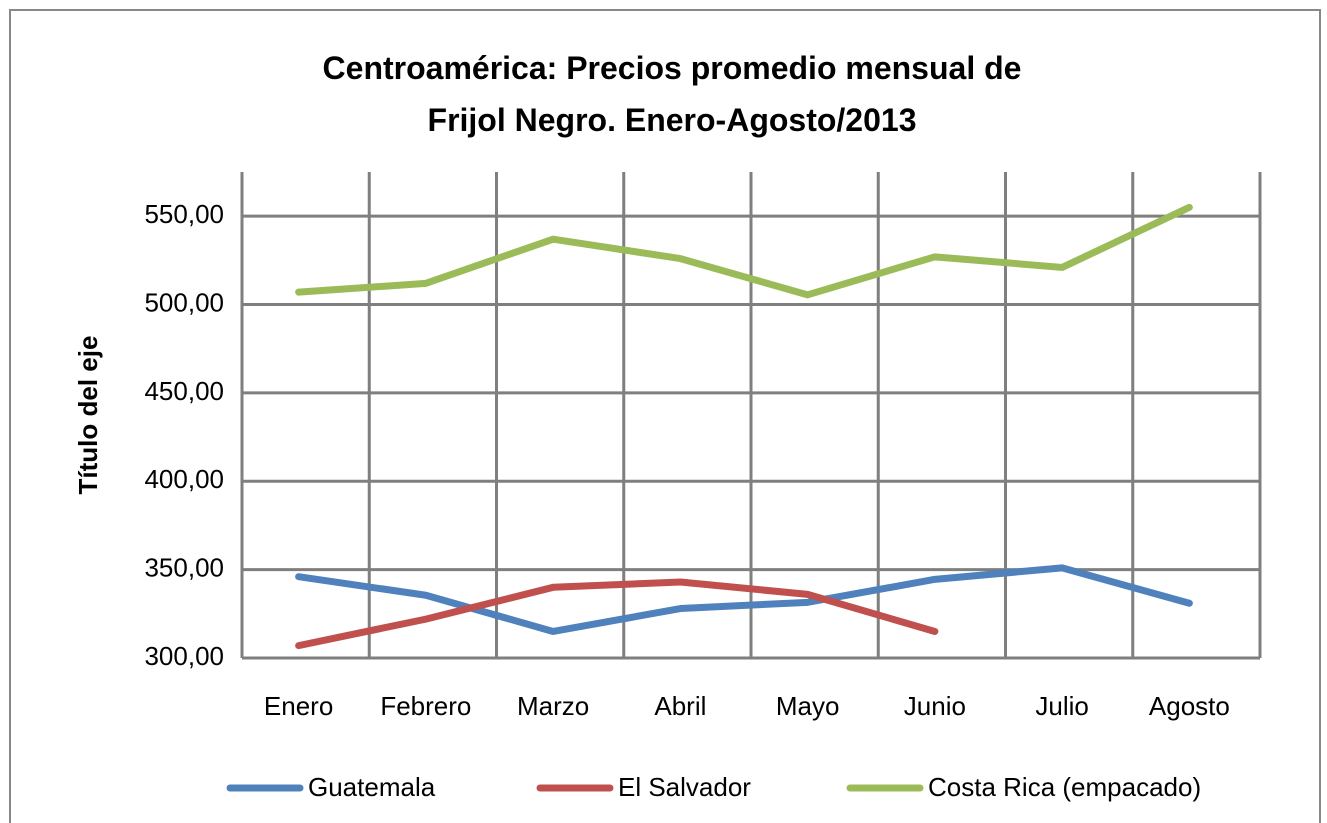  Describe the element at coordinates (184, 391) in the screenshot. I see `y-tick-label: 450,00` at that location.